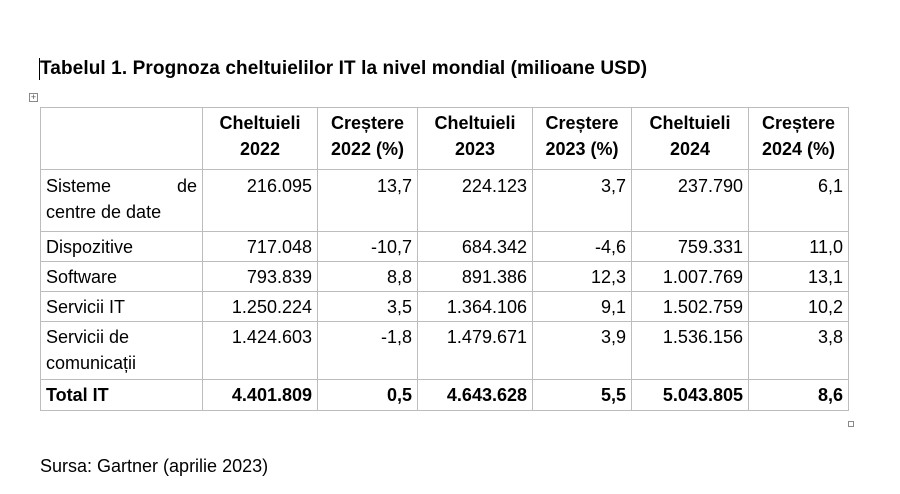 This screenshot has width=900, height=494. Describe the element at coordinates (582, 138) in the screenshot. I see `header-crestere-2023: Creștere 2023 (%)` at that location.